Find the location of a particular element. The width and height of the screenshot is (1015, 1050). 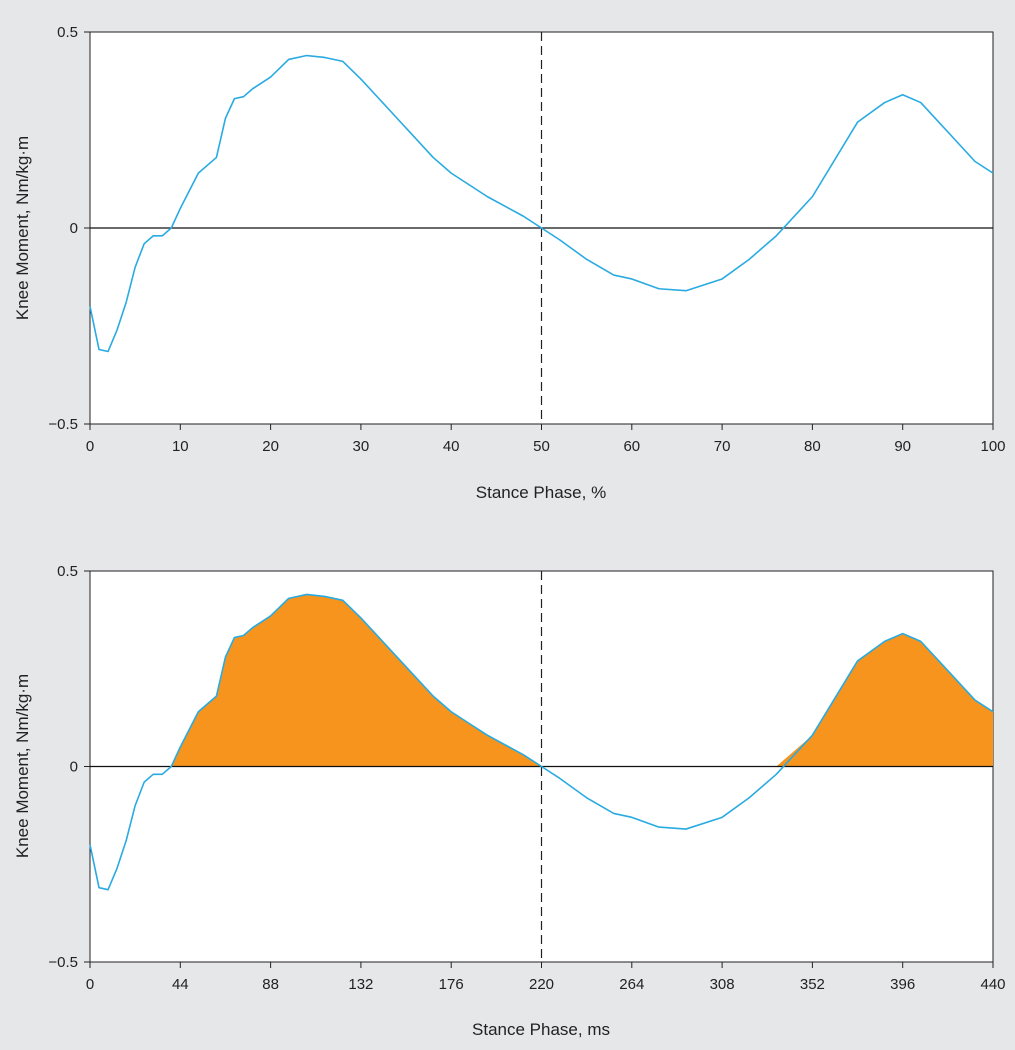

x-tick-label: 40 is located at coordinates (451, 446).